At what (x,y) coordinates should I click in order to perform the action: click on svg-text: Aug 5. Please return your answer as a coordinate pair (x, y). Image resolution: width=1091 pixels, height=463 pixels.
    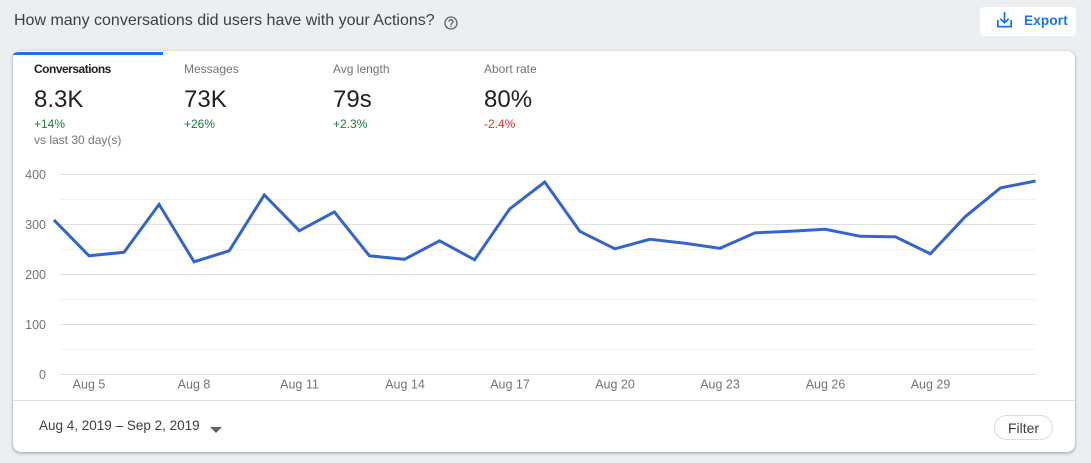
    Looking at the image, I should click on (89, 385).